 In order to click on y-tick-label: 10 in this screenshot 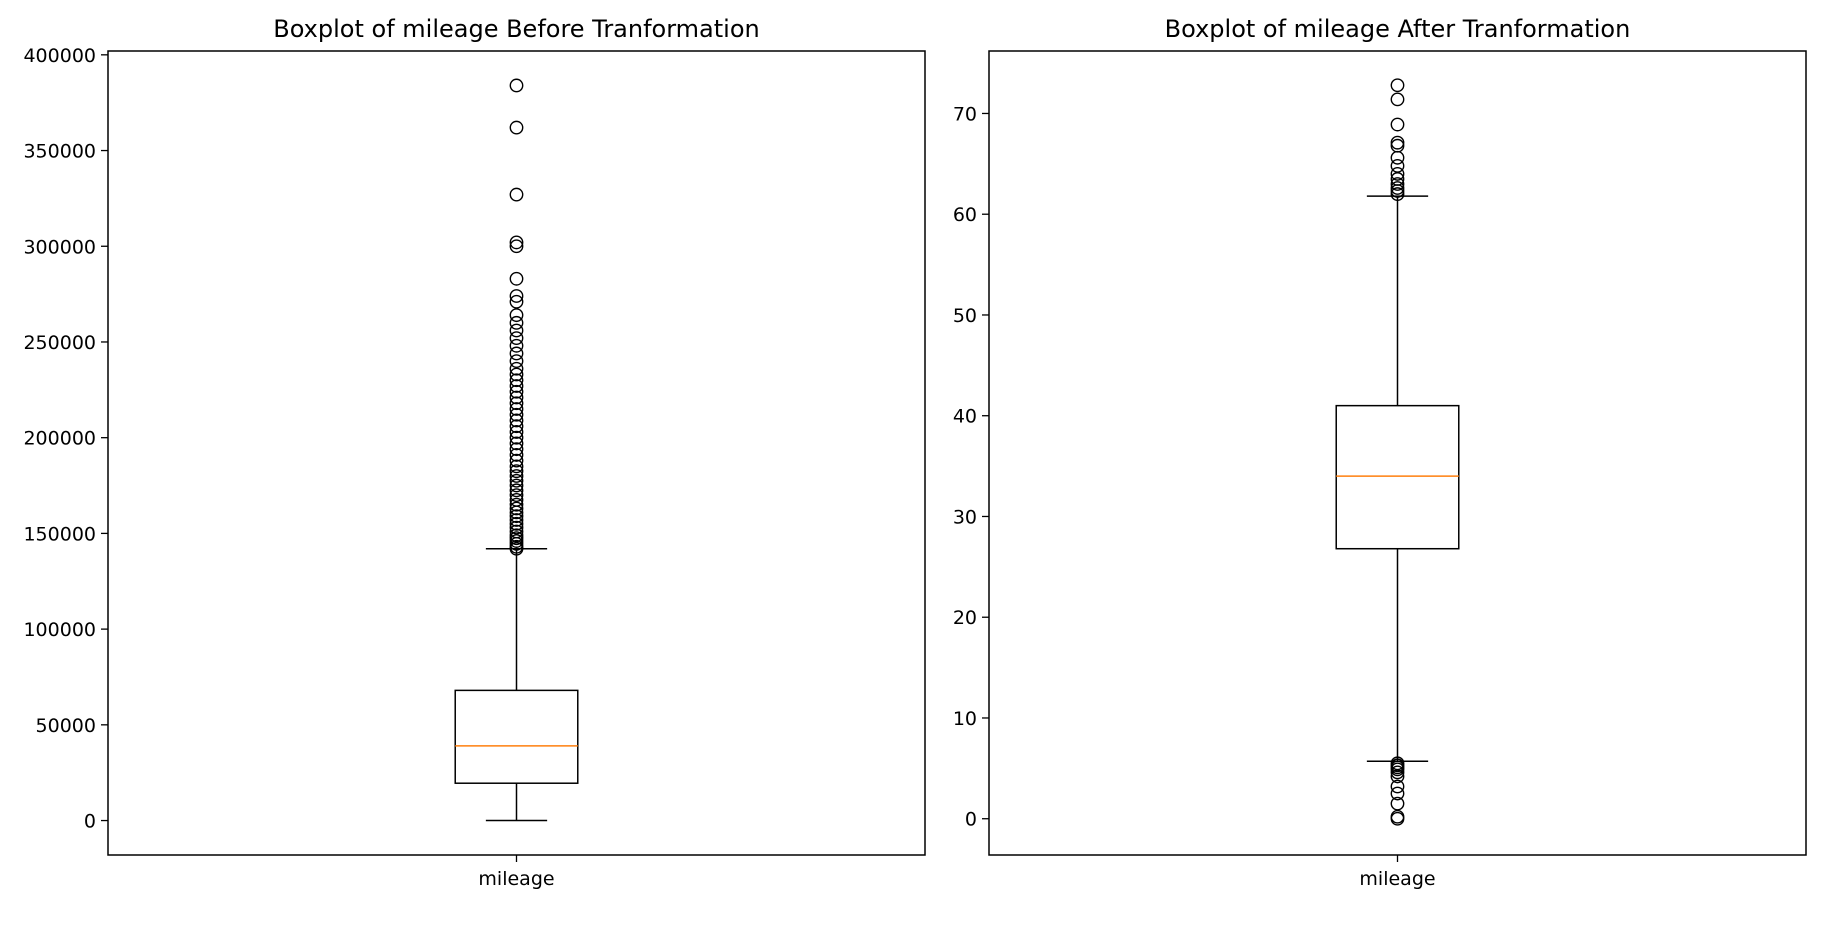, I will do `click(965, 719)`.